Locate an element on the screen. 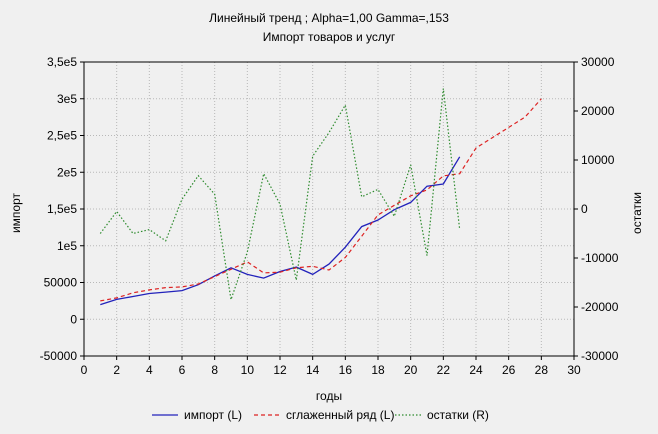  x-axis-label: годы is located at coordinates (329, 396).